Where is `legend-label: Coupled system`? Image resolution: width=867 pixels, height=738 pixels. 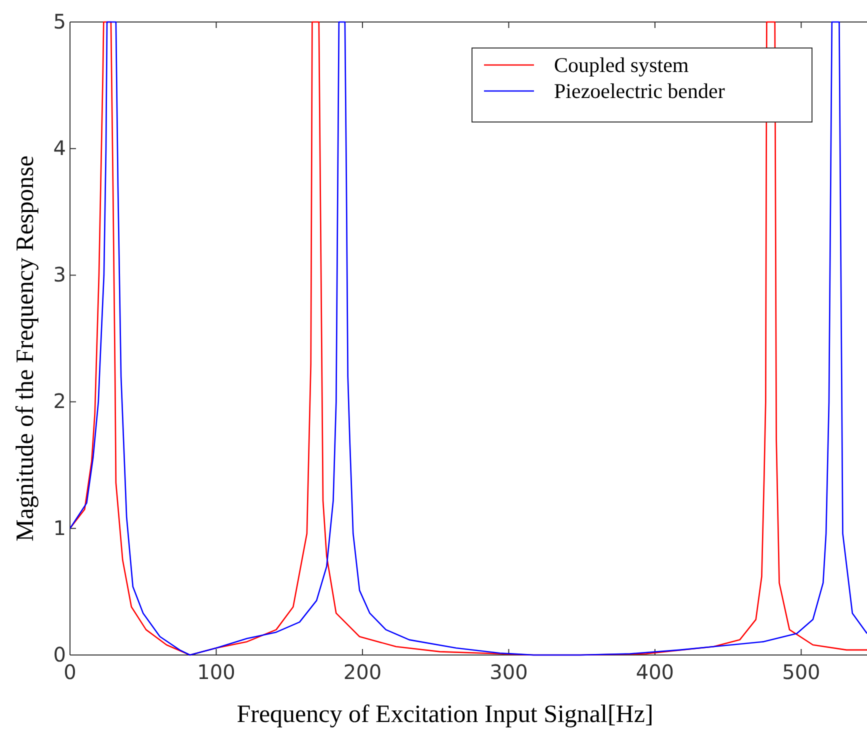 legend-label: Coupled system is located at coordinates (621, 65).